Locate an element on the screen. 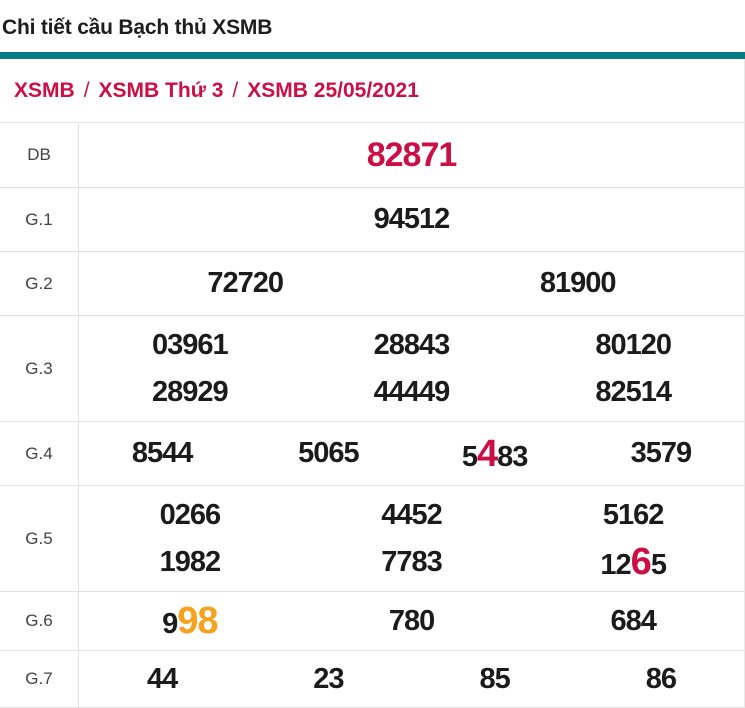 This screenshot has height=708, width=745. number-segment: 1982 is located at coordinates (190, 561).